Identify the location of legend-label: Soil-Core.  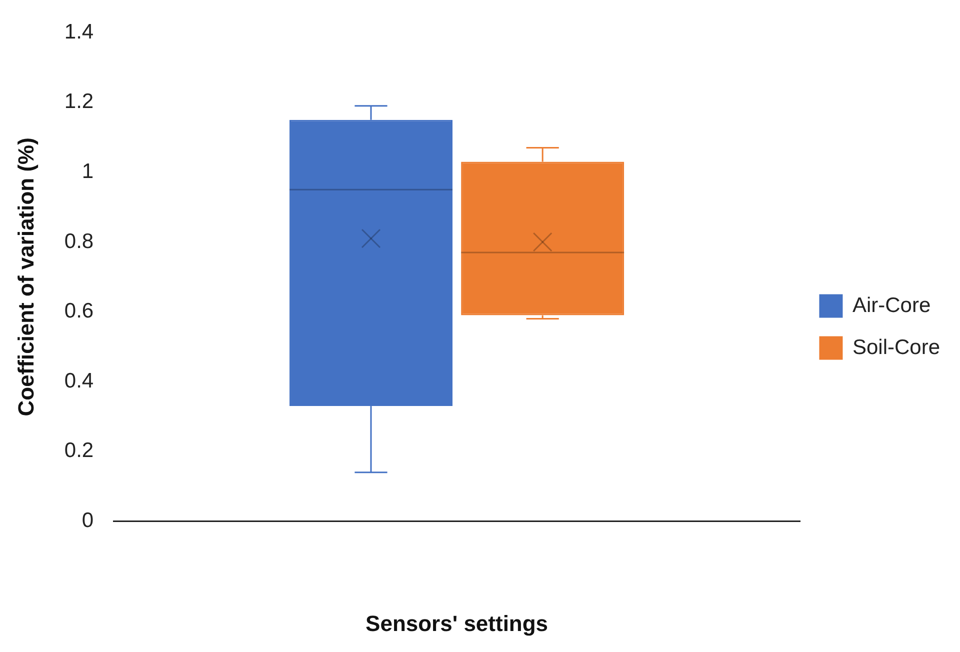
(896, 347).